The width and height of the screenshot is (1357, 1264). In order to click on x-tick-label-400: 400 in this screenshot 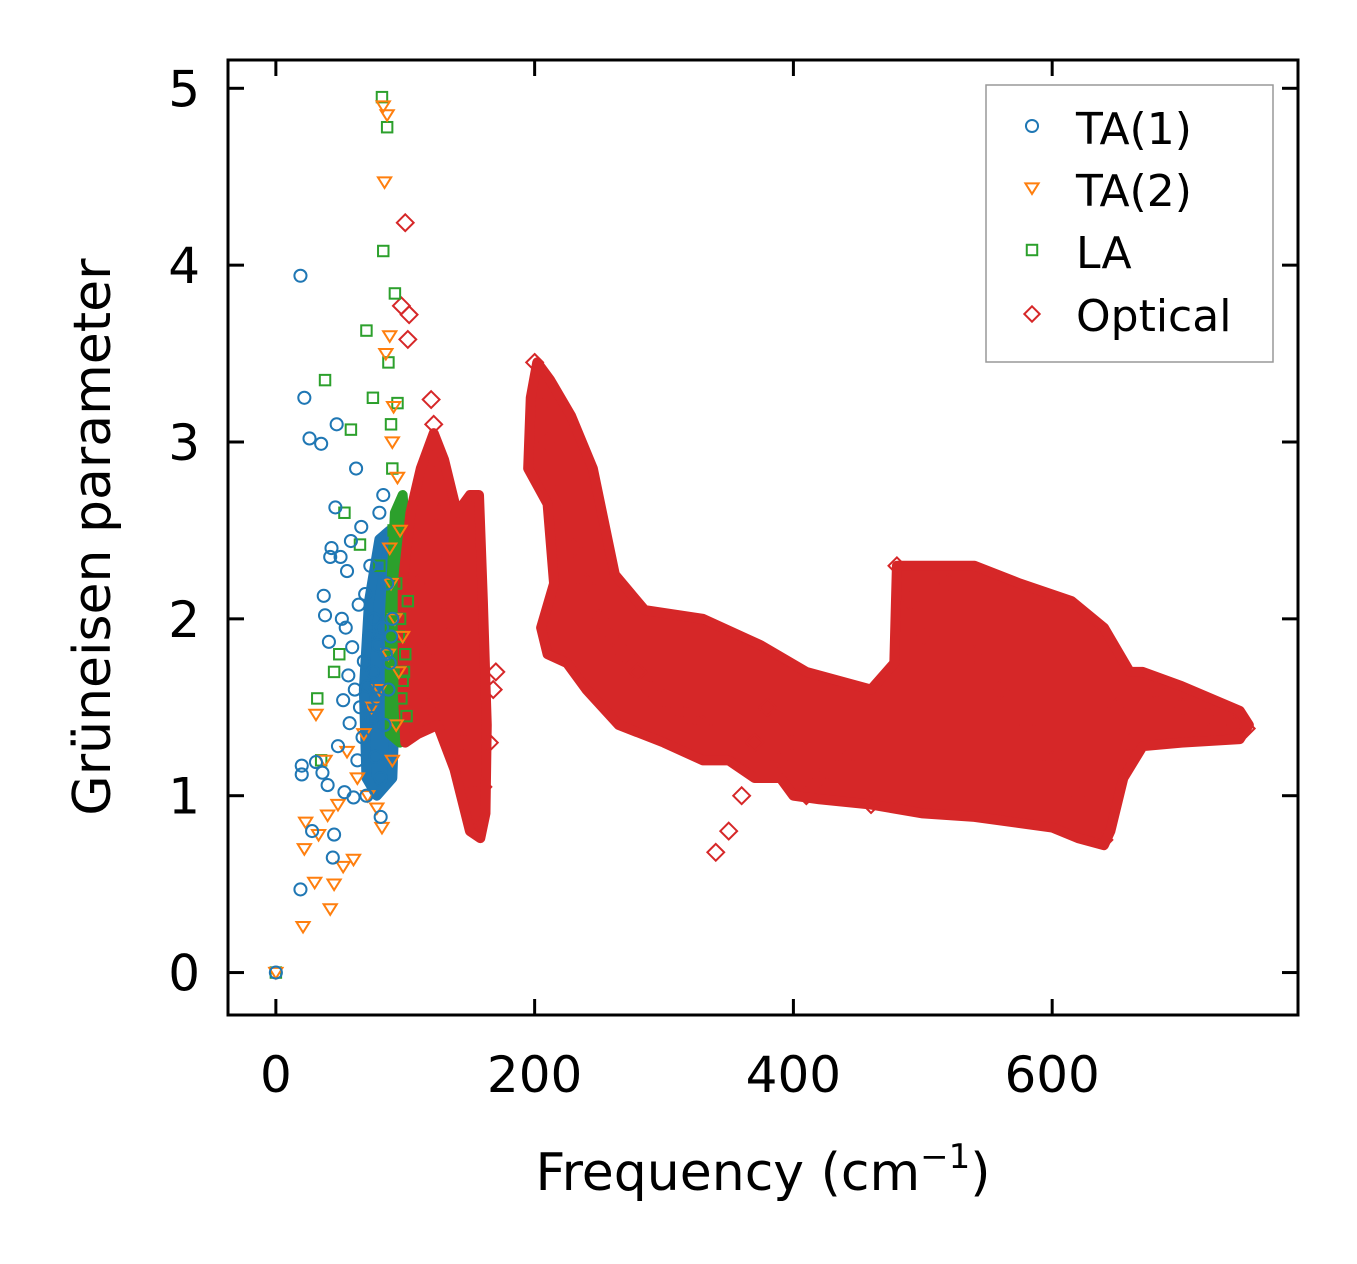, I will do `click(793, 1075)`.